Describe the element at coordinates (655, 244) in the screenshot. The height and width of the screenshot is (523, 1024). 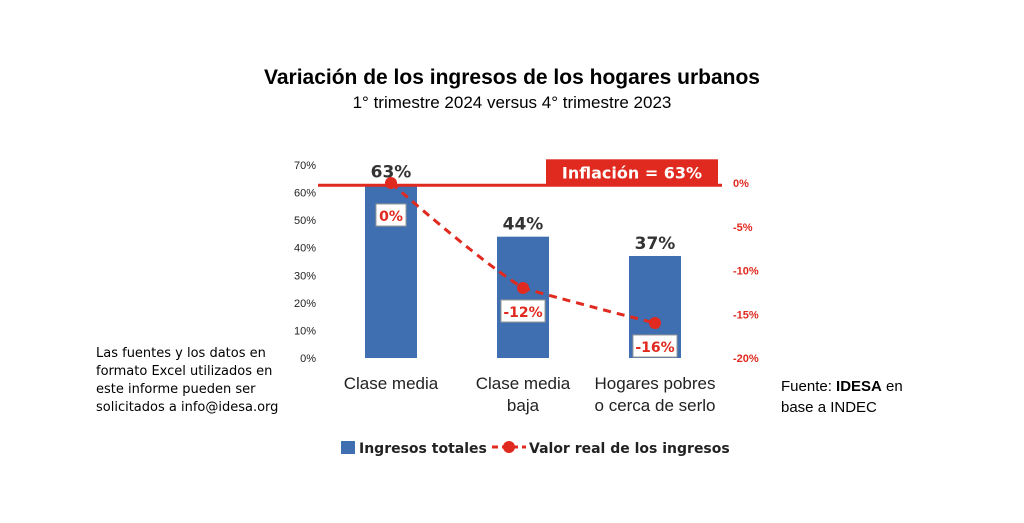
I see `bar-value-label: 37%` at that location.